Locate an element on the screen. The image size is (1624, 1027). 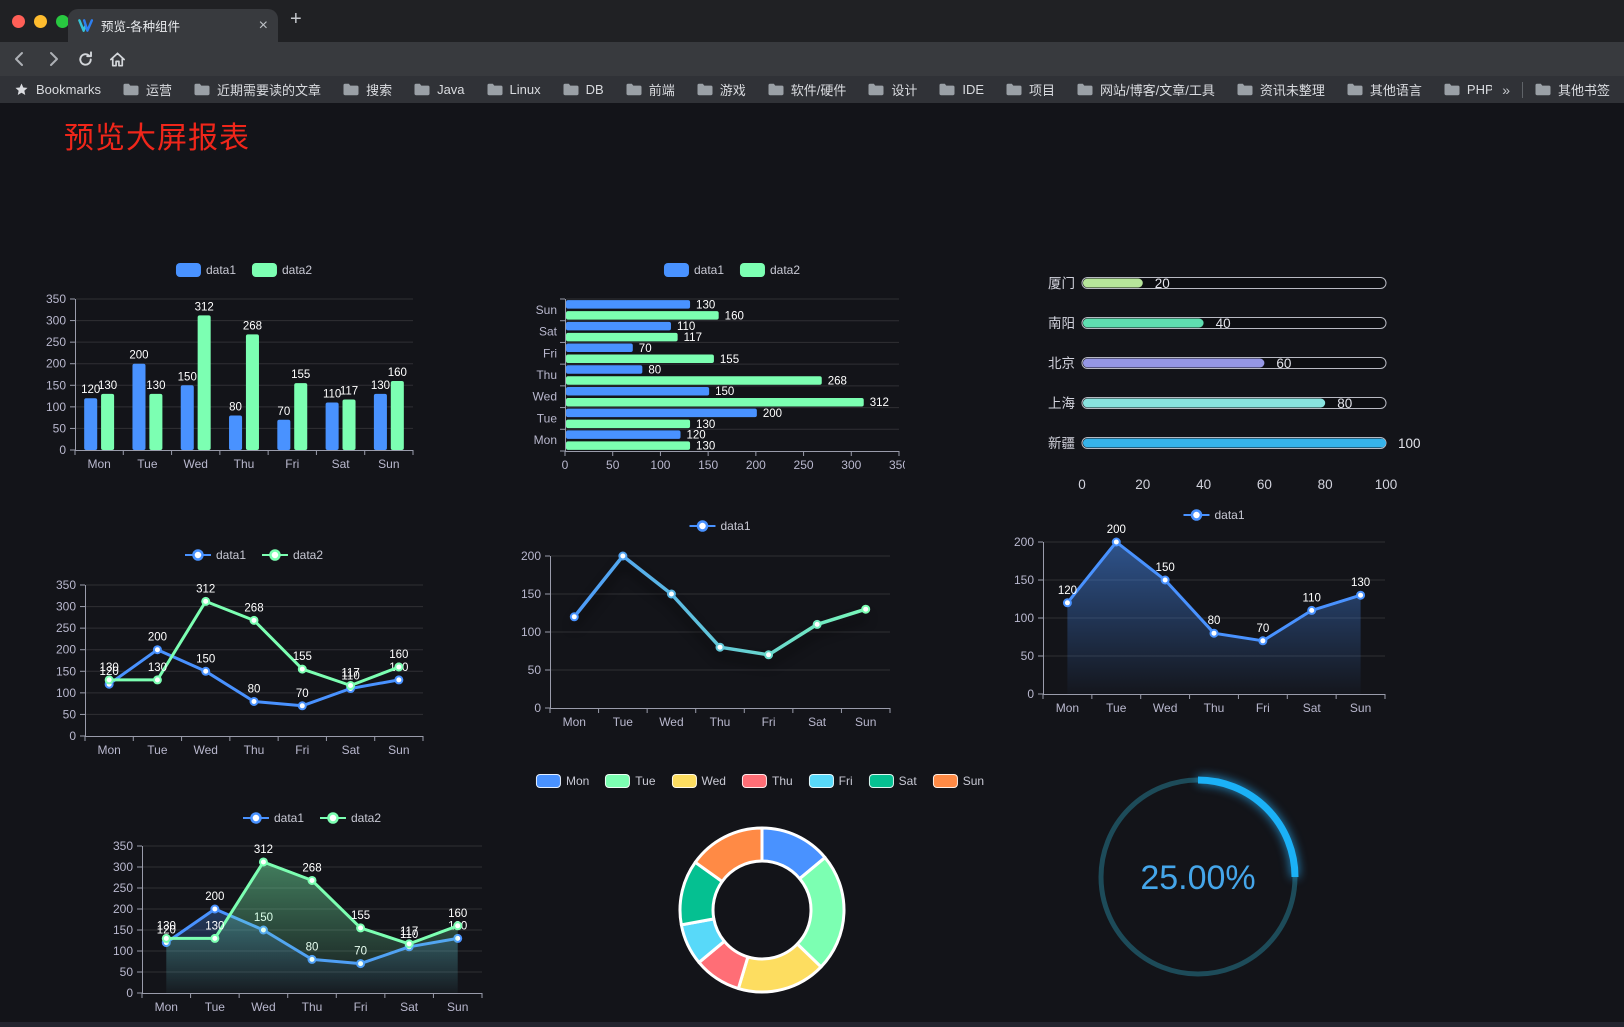
bookmark-folder-item: 设计 is located at coordinates (892, 89).